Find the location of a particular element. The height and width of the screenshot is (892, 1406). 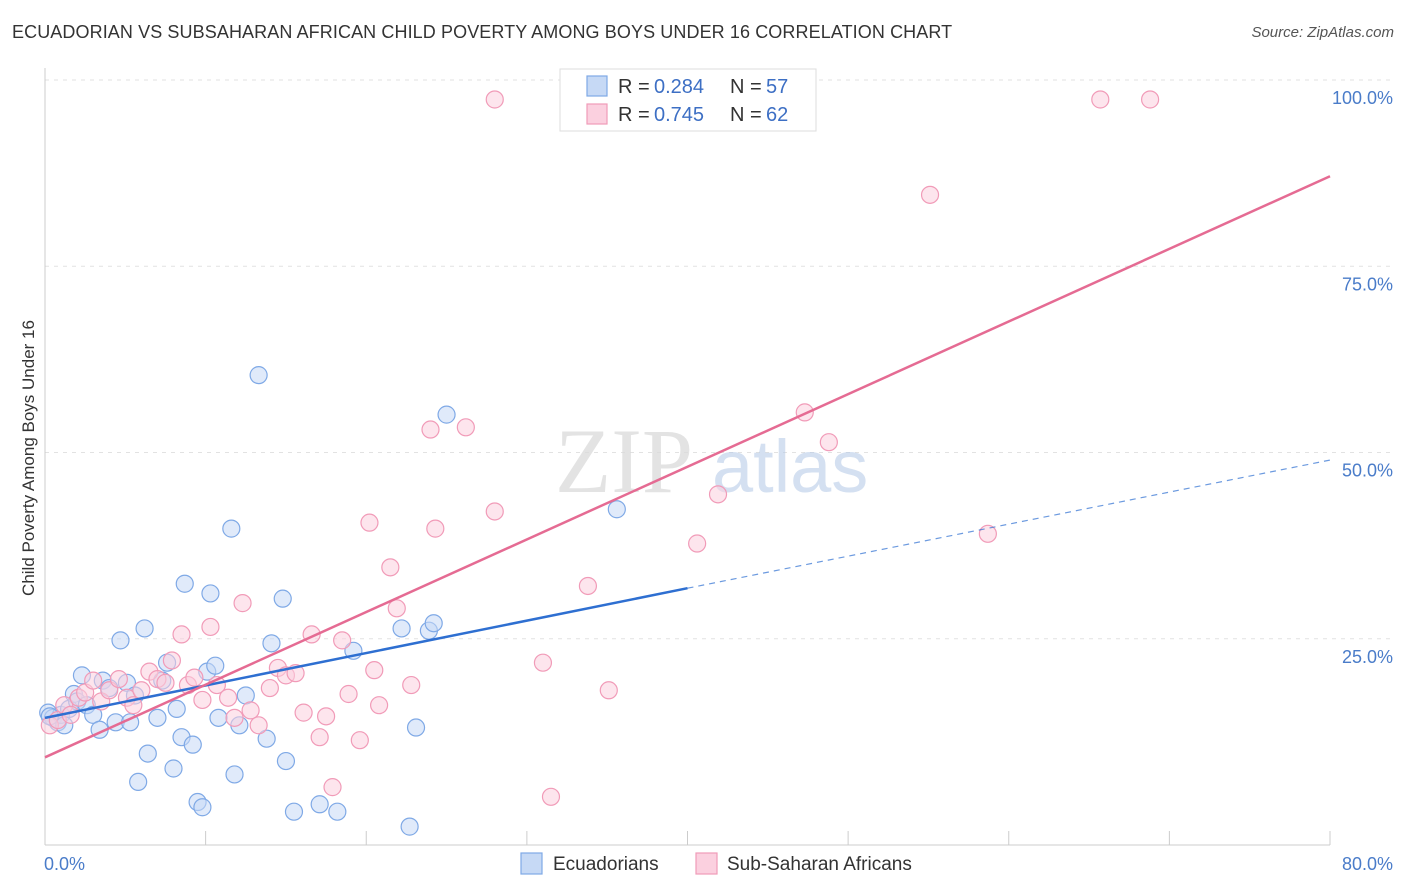

y-axis-label: Child Poverty Among Boys Under 16 is located at coordinates (28, 458).